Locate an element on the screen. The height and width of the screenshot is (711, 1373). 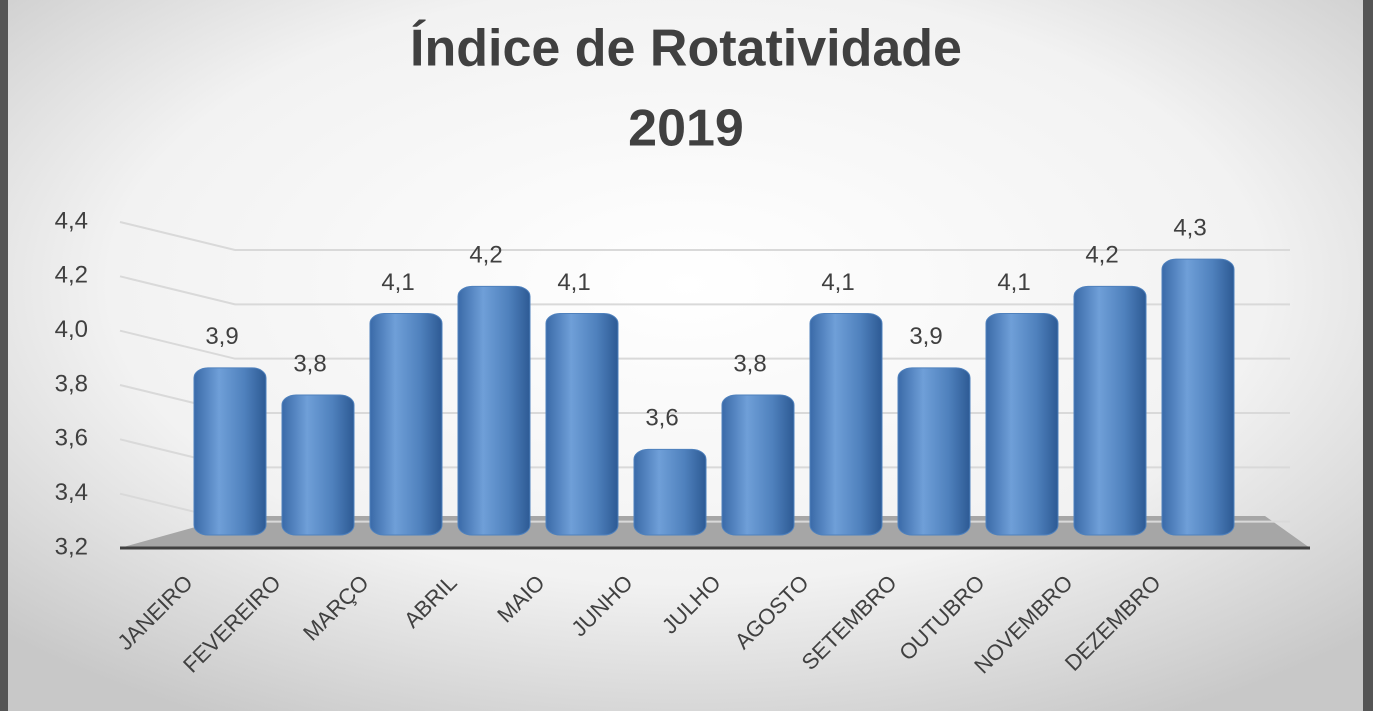
value-label: 3,6 is located at coordinates (661, 418).